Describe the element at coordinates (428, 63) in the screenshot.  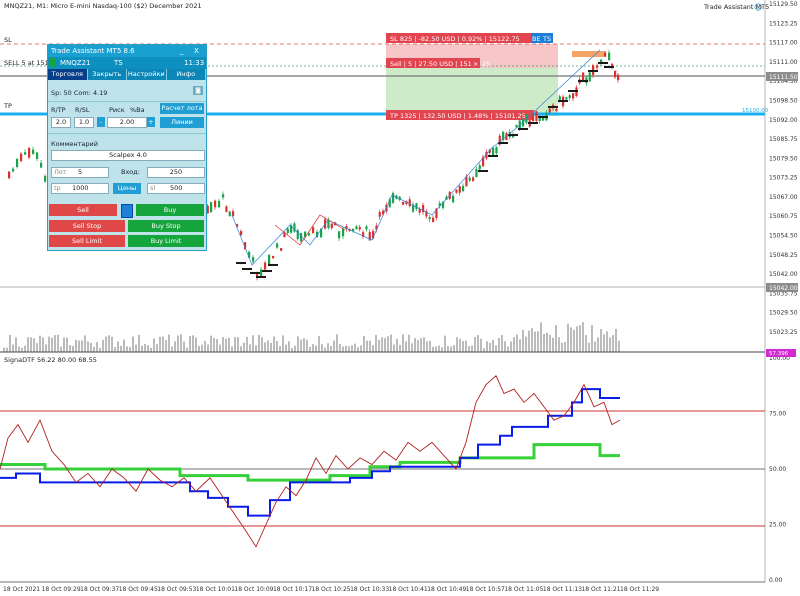
I see `sell-info-box` at that location.